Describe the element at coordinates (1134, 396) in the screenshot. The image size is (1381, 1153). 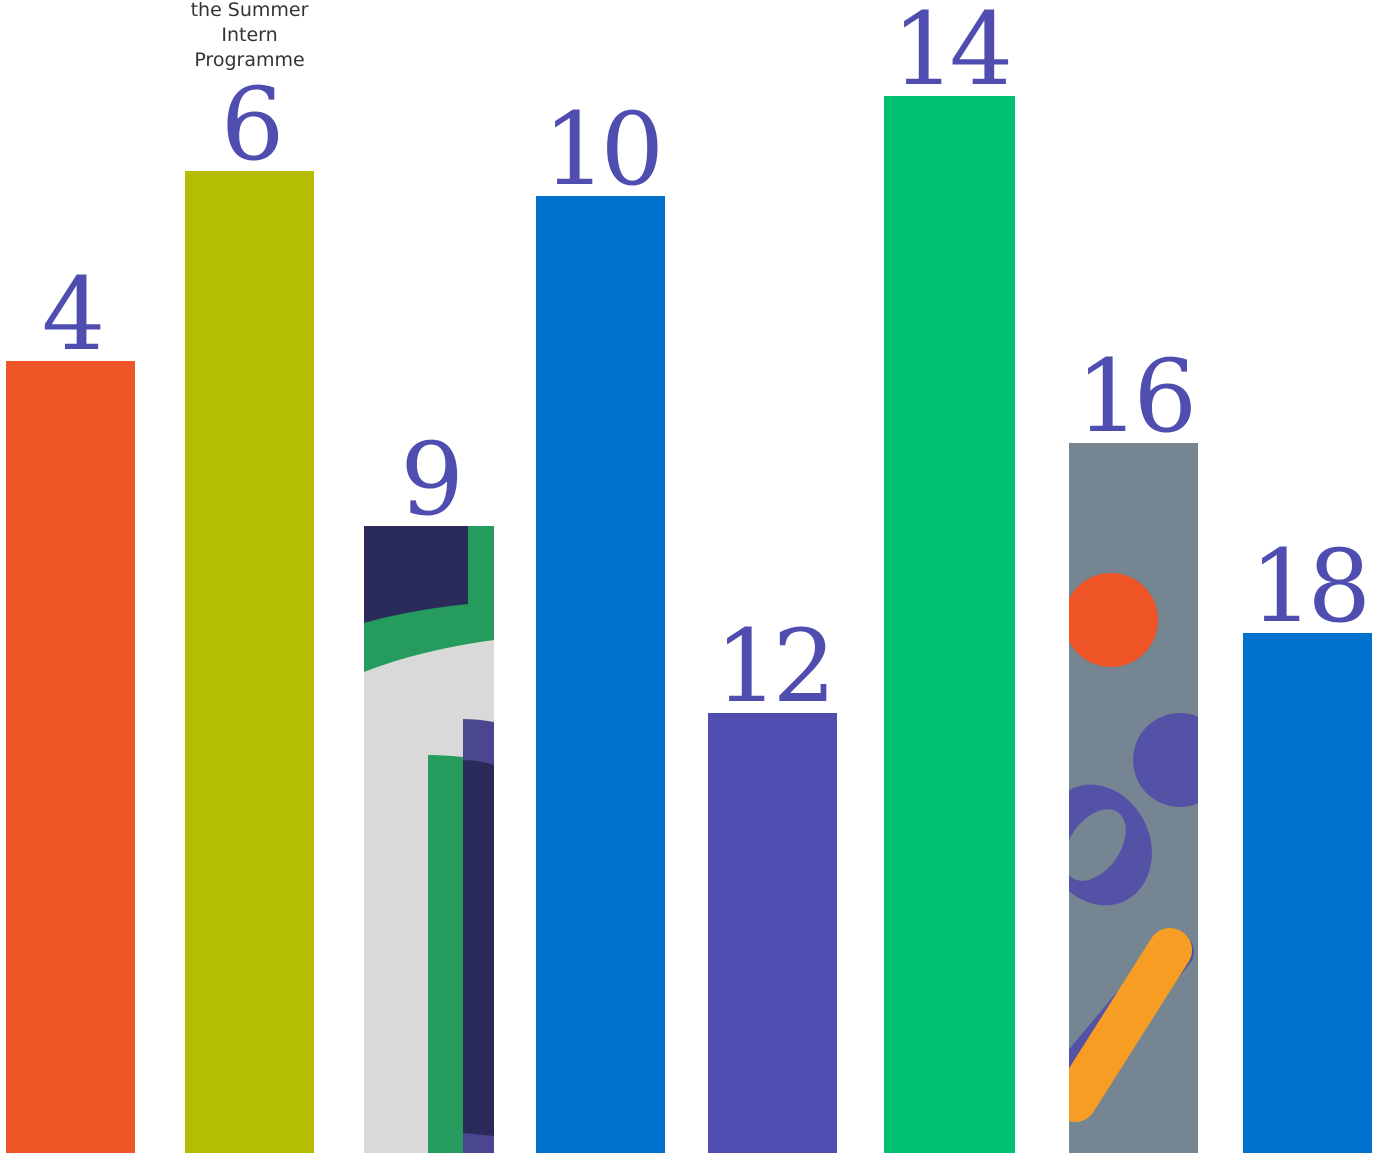
I see `value-label-16: 16` at that location.